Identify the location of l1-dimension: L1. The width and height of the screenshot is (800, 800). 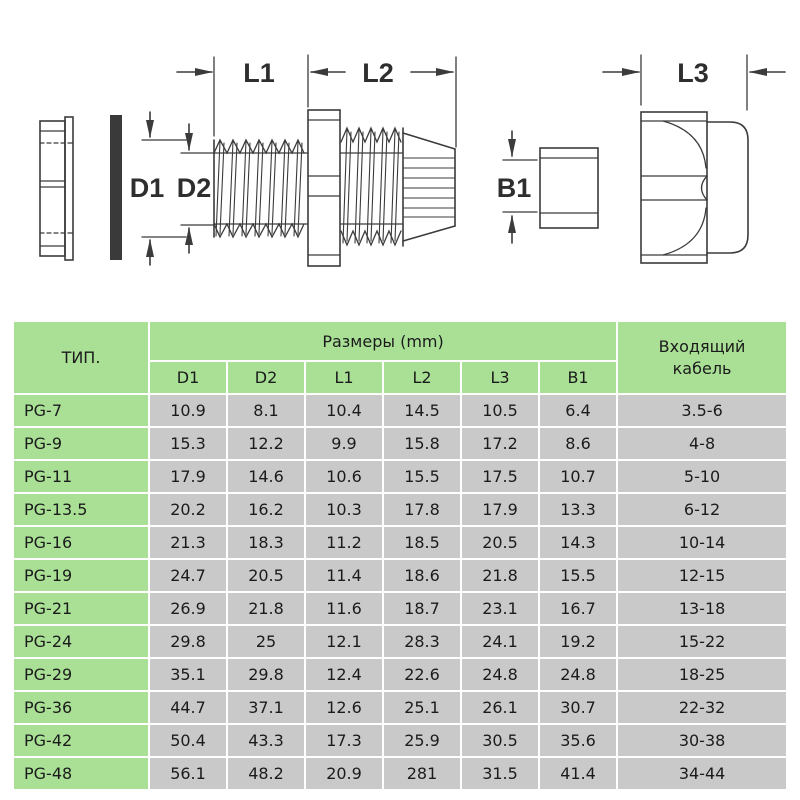
(261, 95).